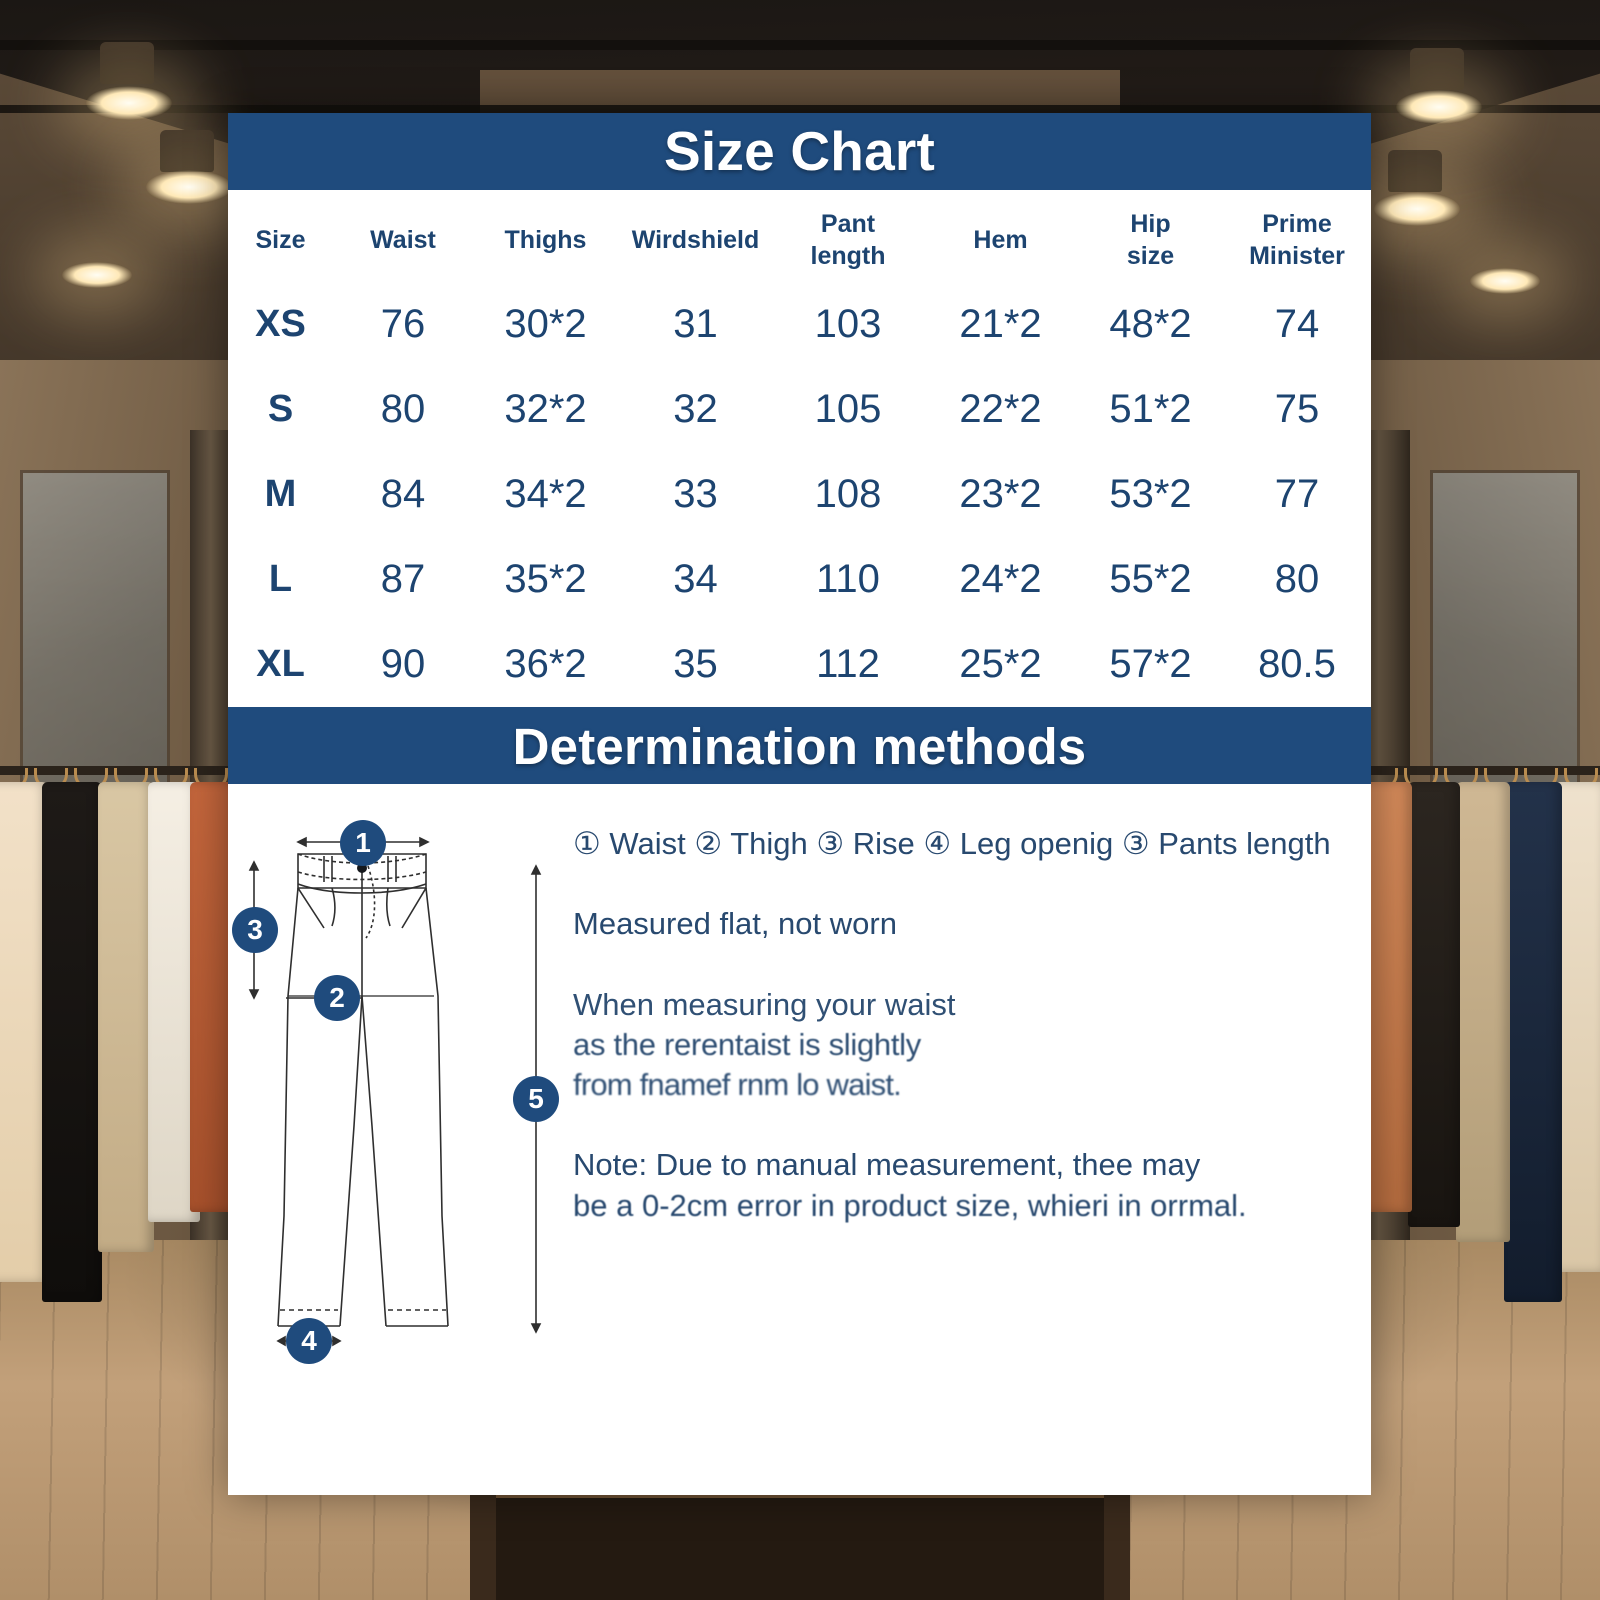 This screenshot has height=1600, width=1600. Describe the element at coordinates (735, 924) in the screenshot. I see `note-measured-flat: Measured flat, not worn` at that location.